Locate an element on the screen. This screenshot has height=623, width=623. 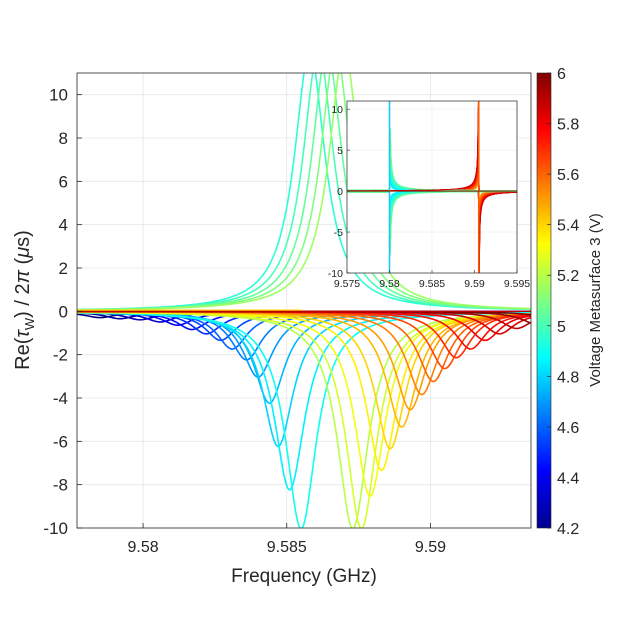
colorbar-gradient is located at coordinates (544, 300).